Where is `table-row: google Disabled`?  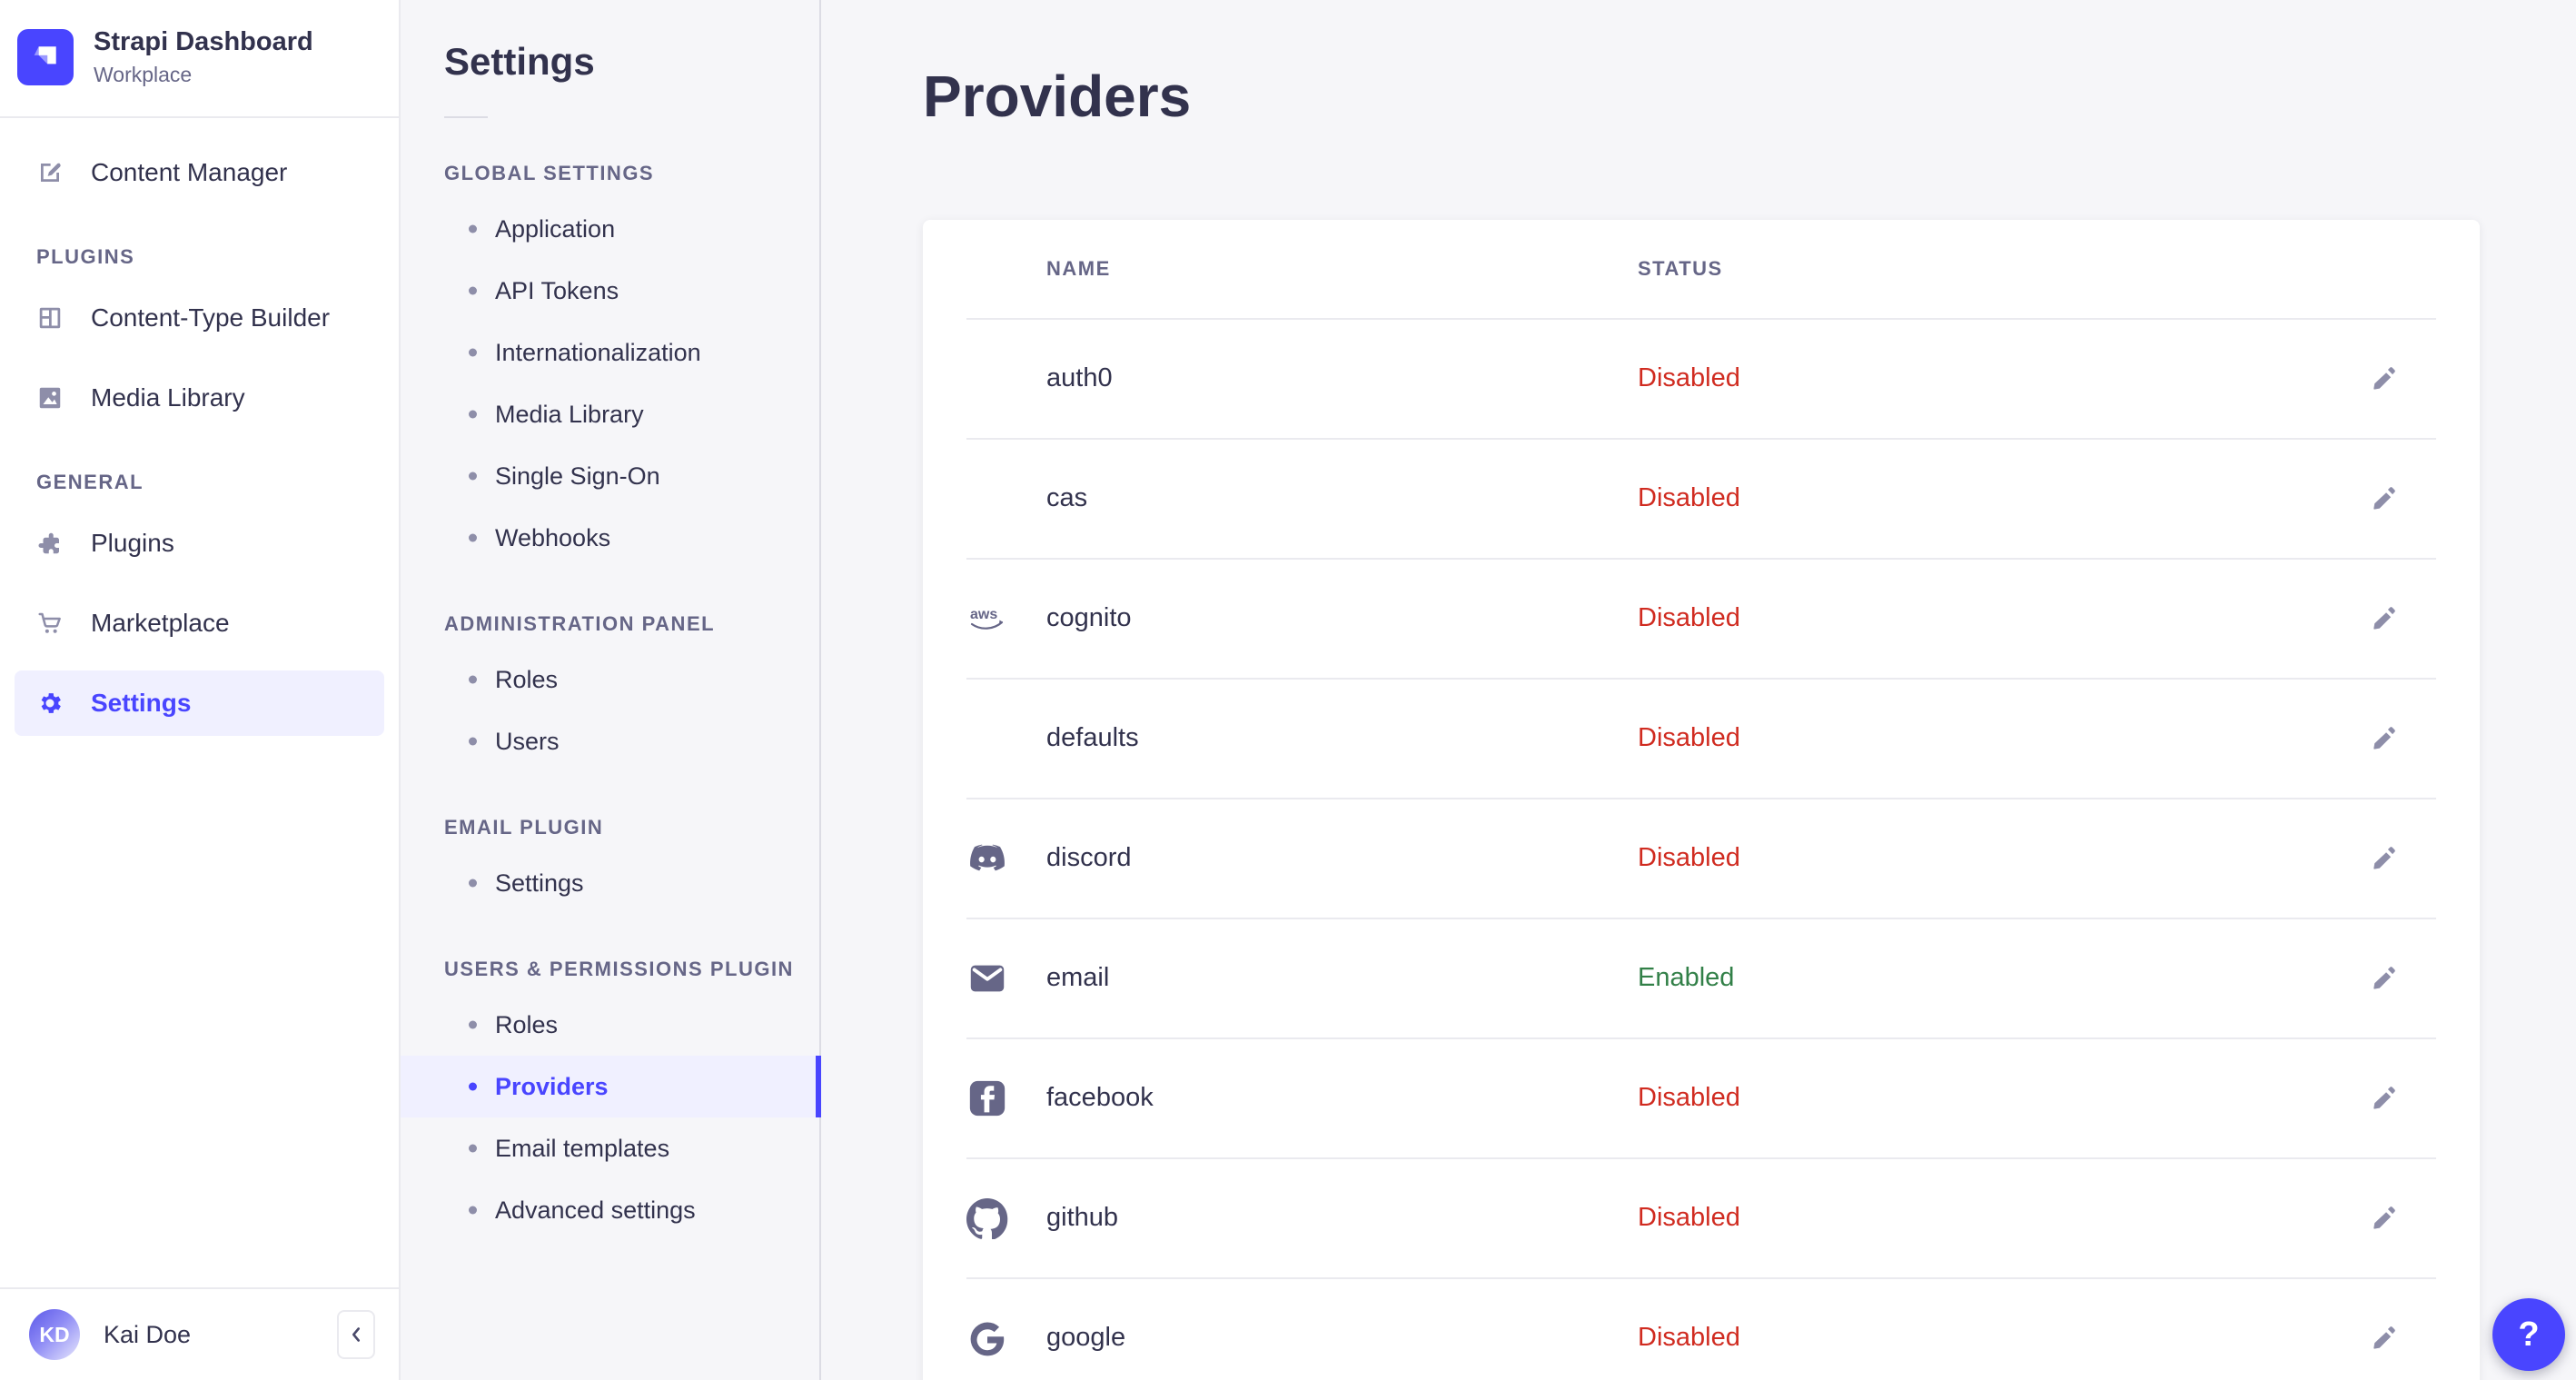 table-row: google Disabled is located at coordinates (1701, 1329).